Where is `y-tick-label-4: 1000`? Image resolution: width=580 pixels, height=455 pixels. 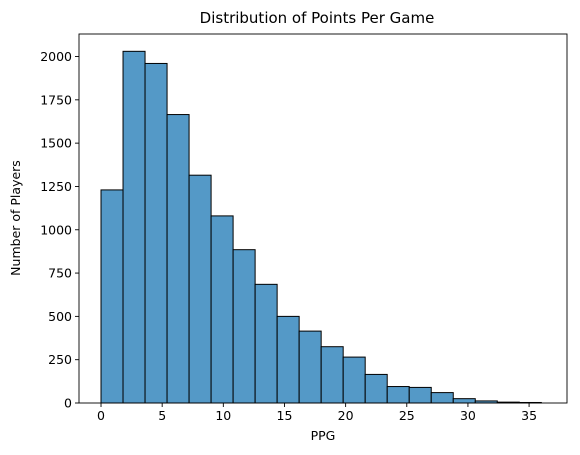
y-tick-label-4: 1000 is located at coordinates (56, 229).